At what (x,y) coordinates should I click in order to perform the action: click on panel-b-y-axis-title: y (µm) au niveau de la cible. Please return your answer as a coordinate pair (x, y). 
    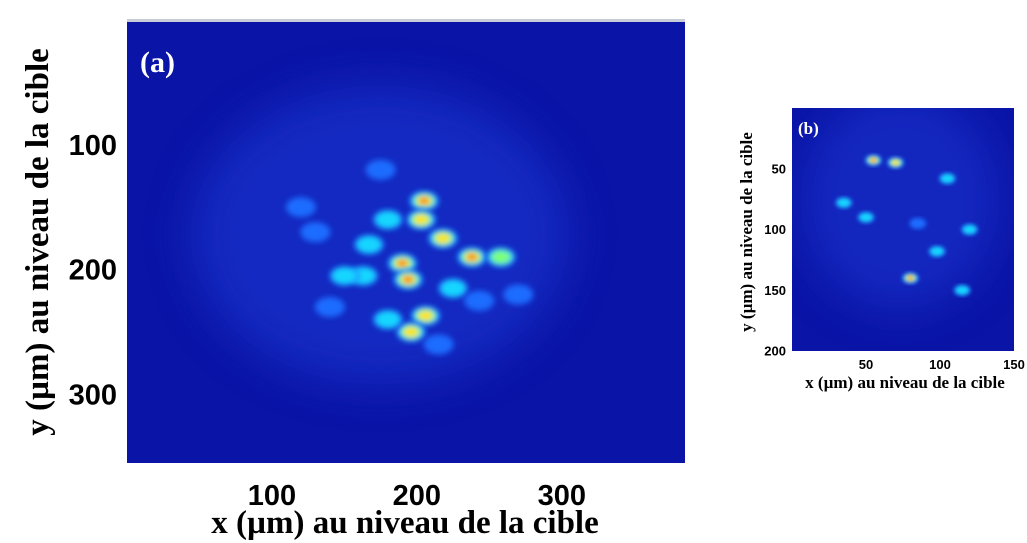
    Looking at the image, I should click on (746, 232).